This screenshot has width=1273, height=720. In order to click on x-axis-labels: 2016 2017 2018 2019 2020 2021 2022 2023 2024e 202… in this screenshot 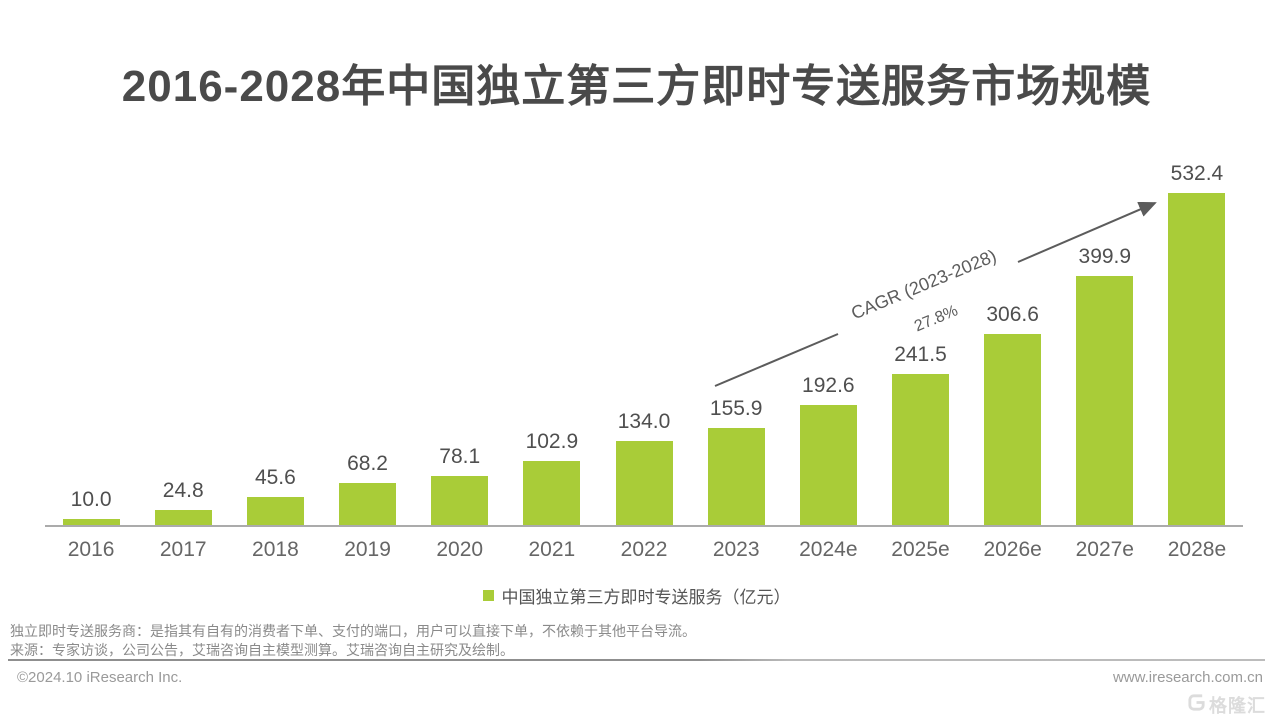, I will do `click(644, 550)`.